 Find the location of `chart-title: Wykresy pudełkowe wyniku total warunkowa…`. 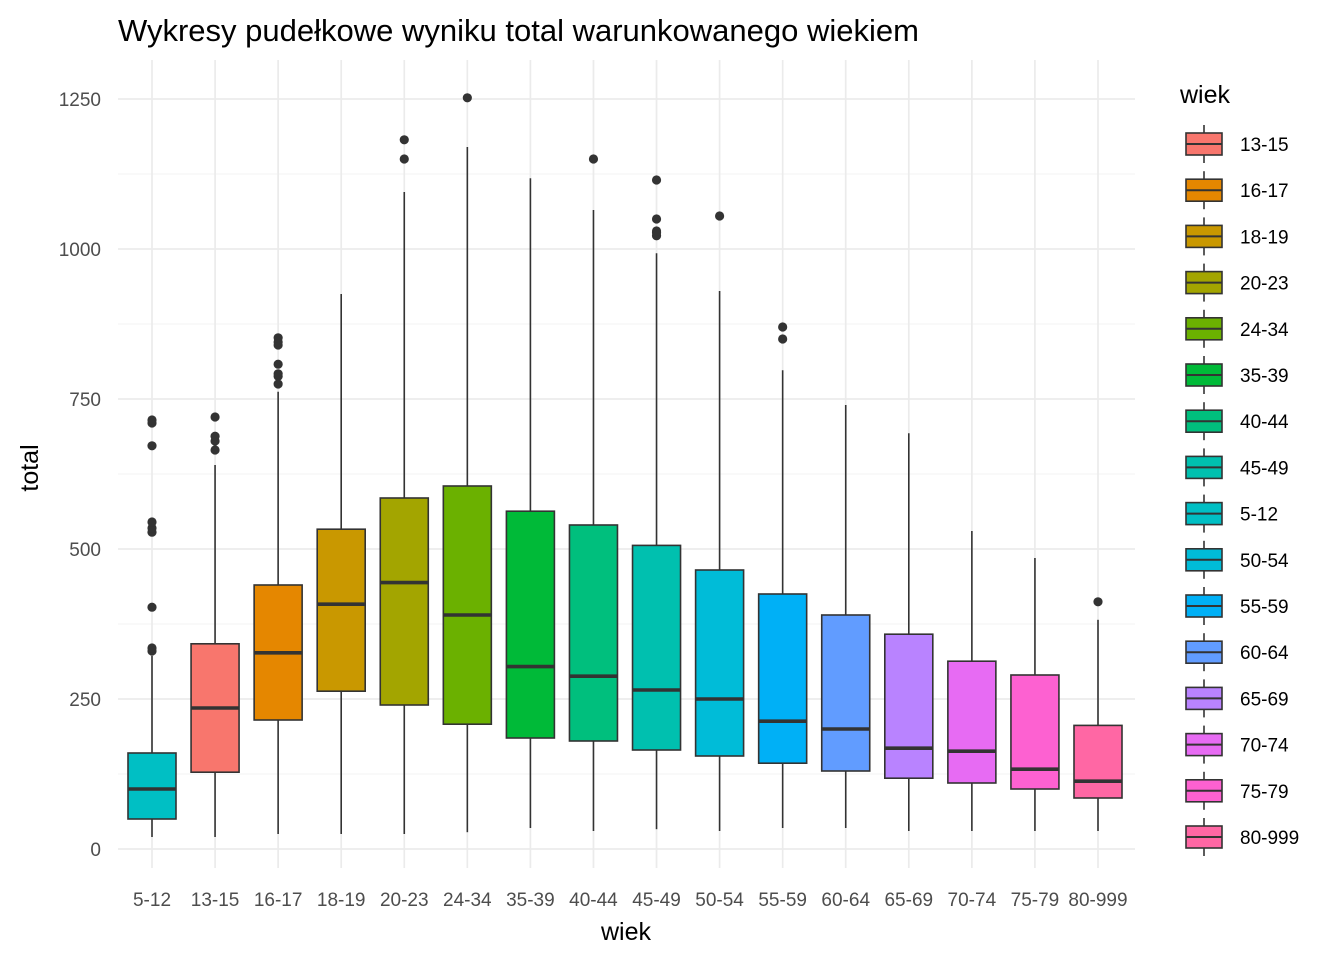

chart-title: Wykresy pudełkowe wyniku total warunkowa… is located at coordinates (518, 30).